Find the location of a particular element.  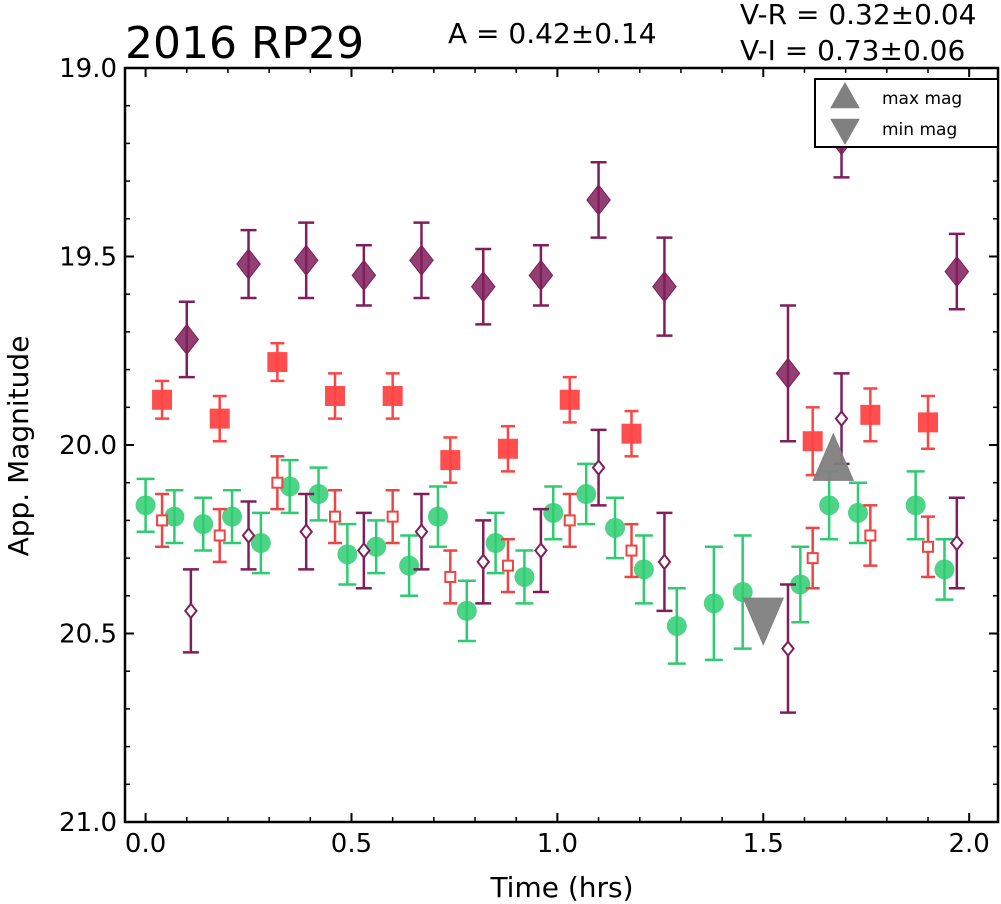

max-mag-legend-icon is located at coordinates (845, 95).